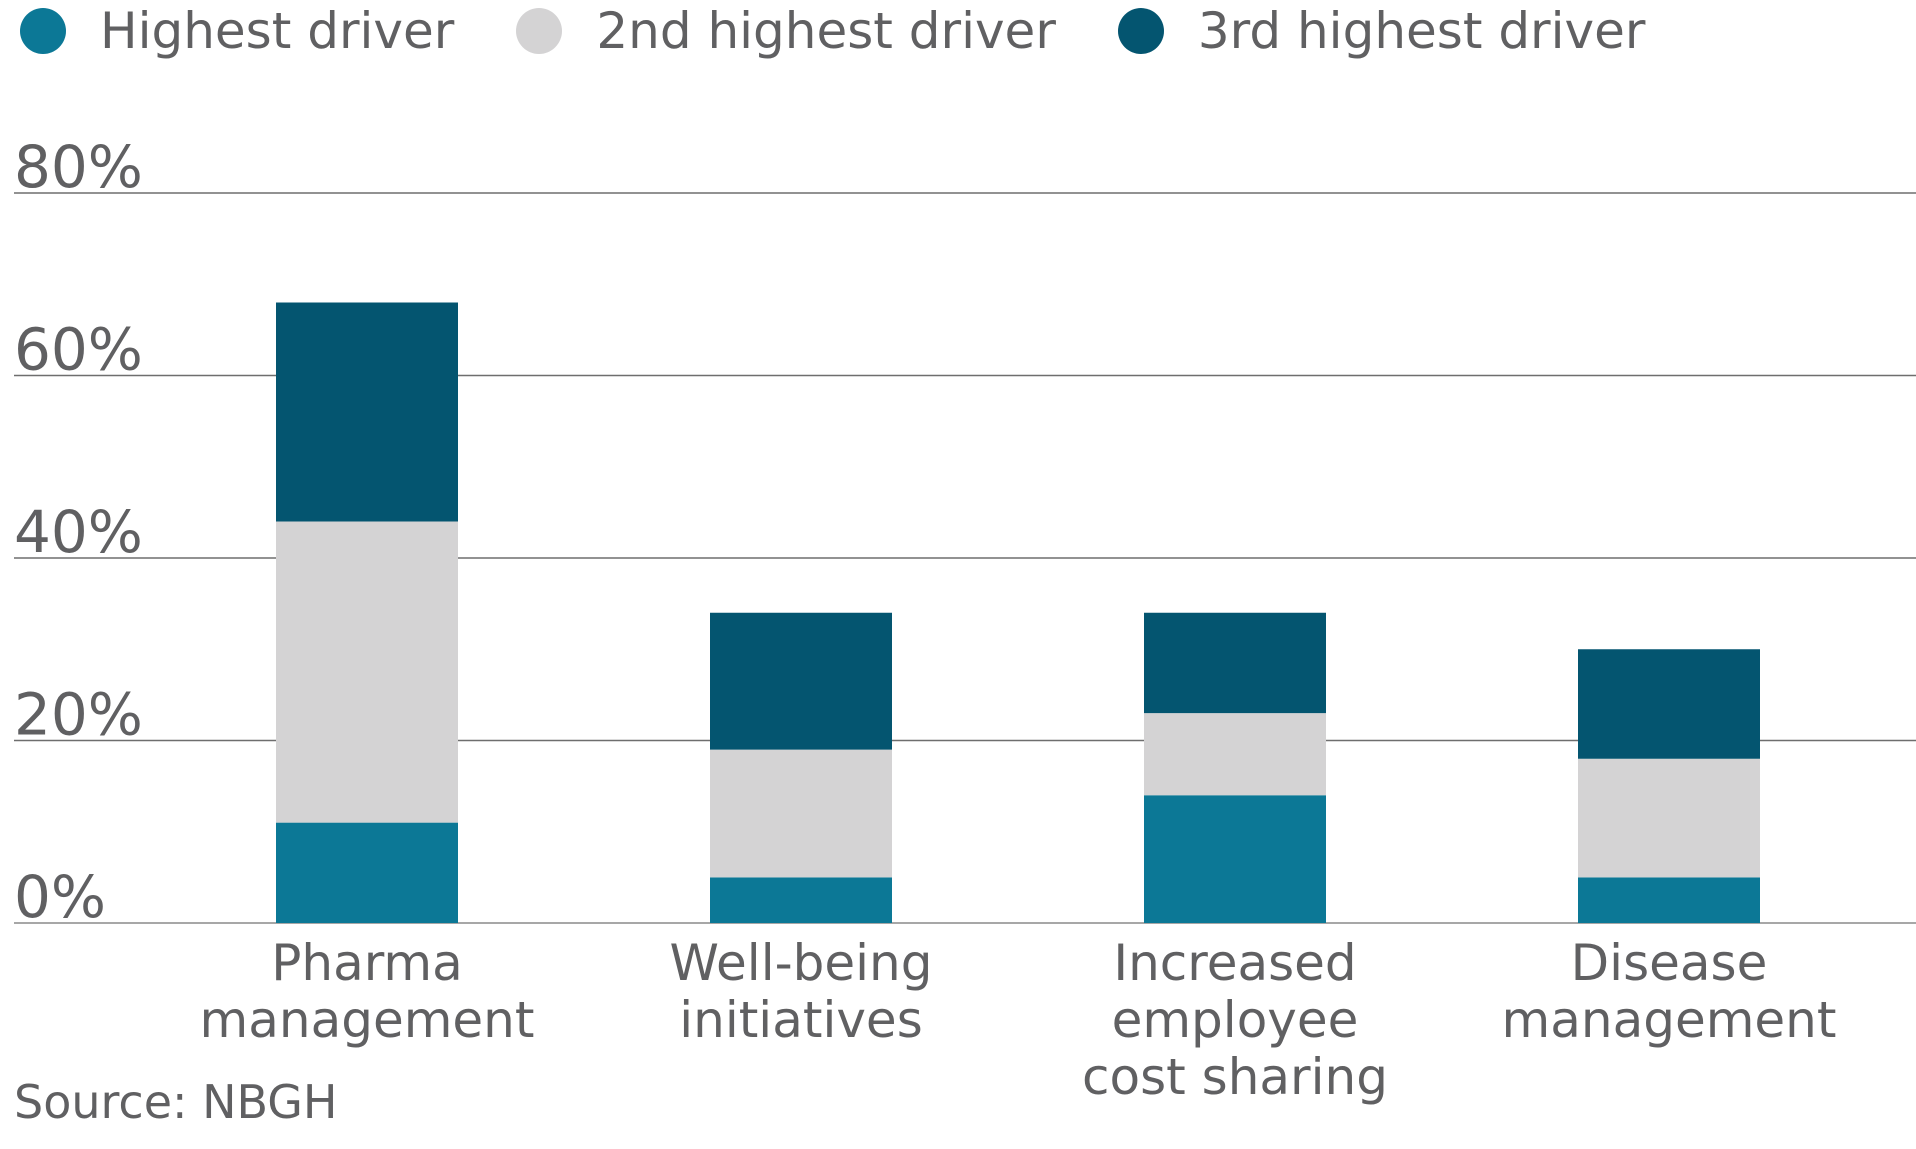  I want to click on y-tick-label: 0%, so click(60, 897).